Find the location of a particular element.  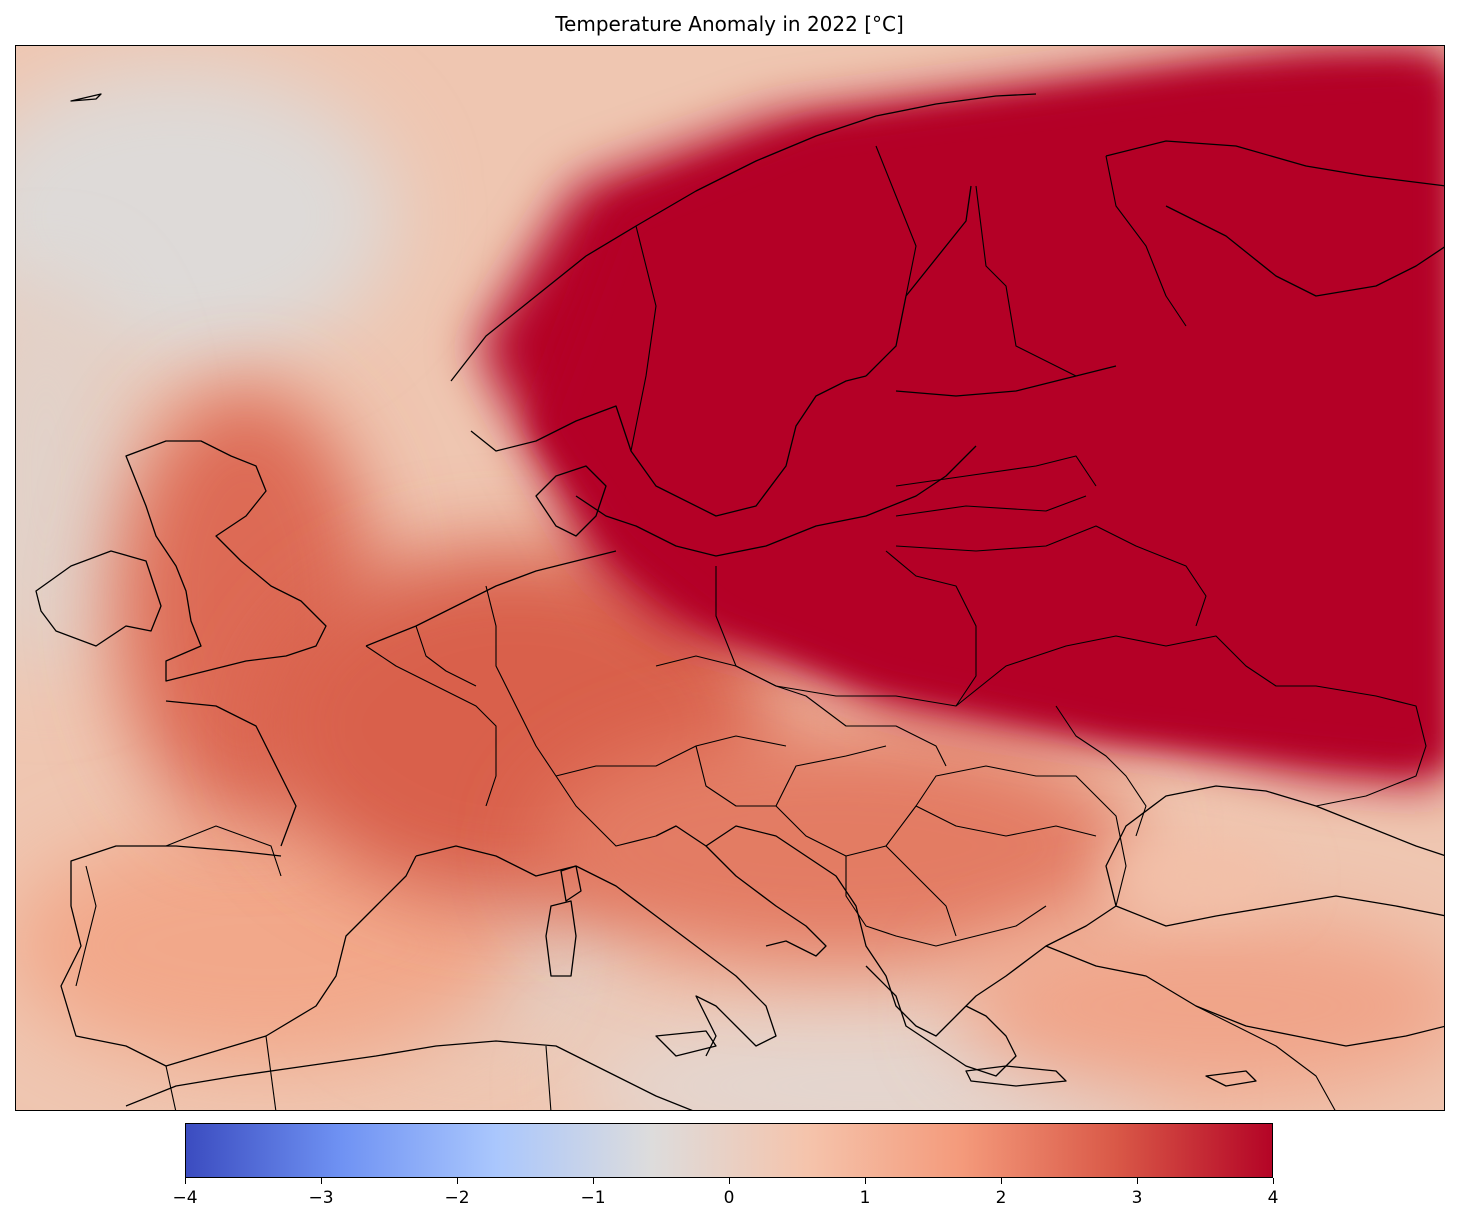

colorbar-tick-label: 3 is located at coordinates (1137, 1198).